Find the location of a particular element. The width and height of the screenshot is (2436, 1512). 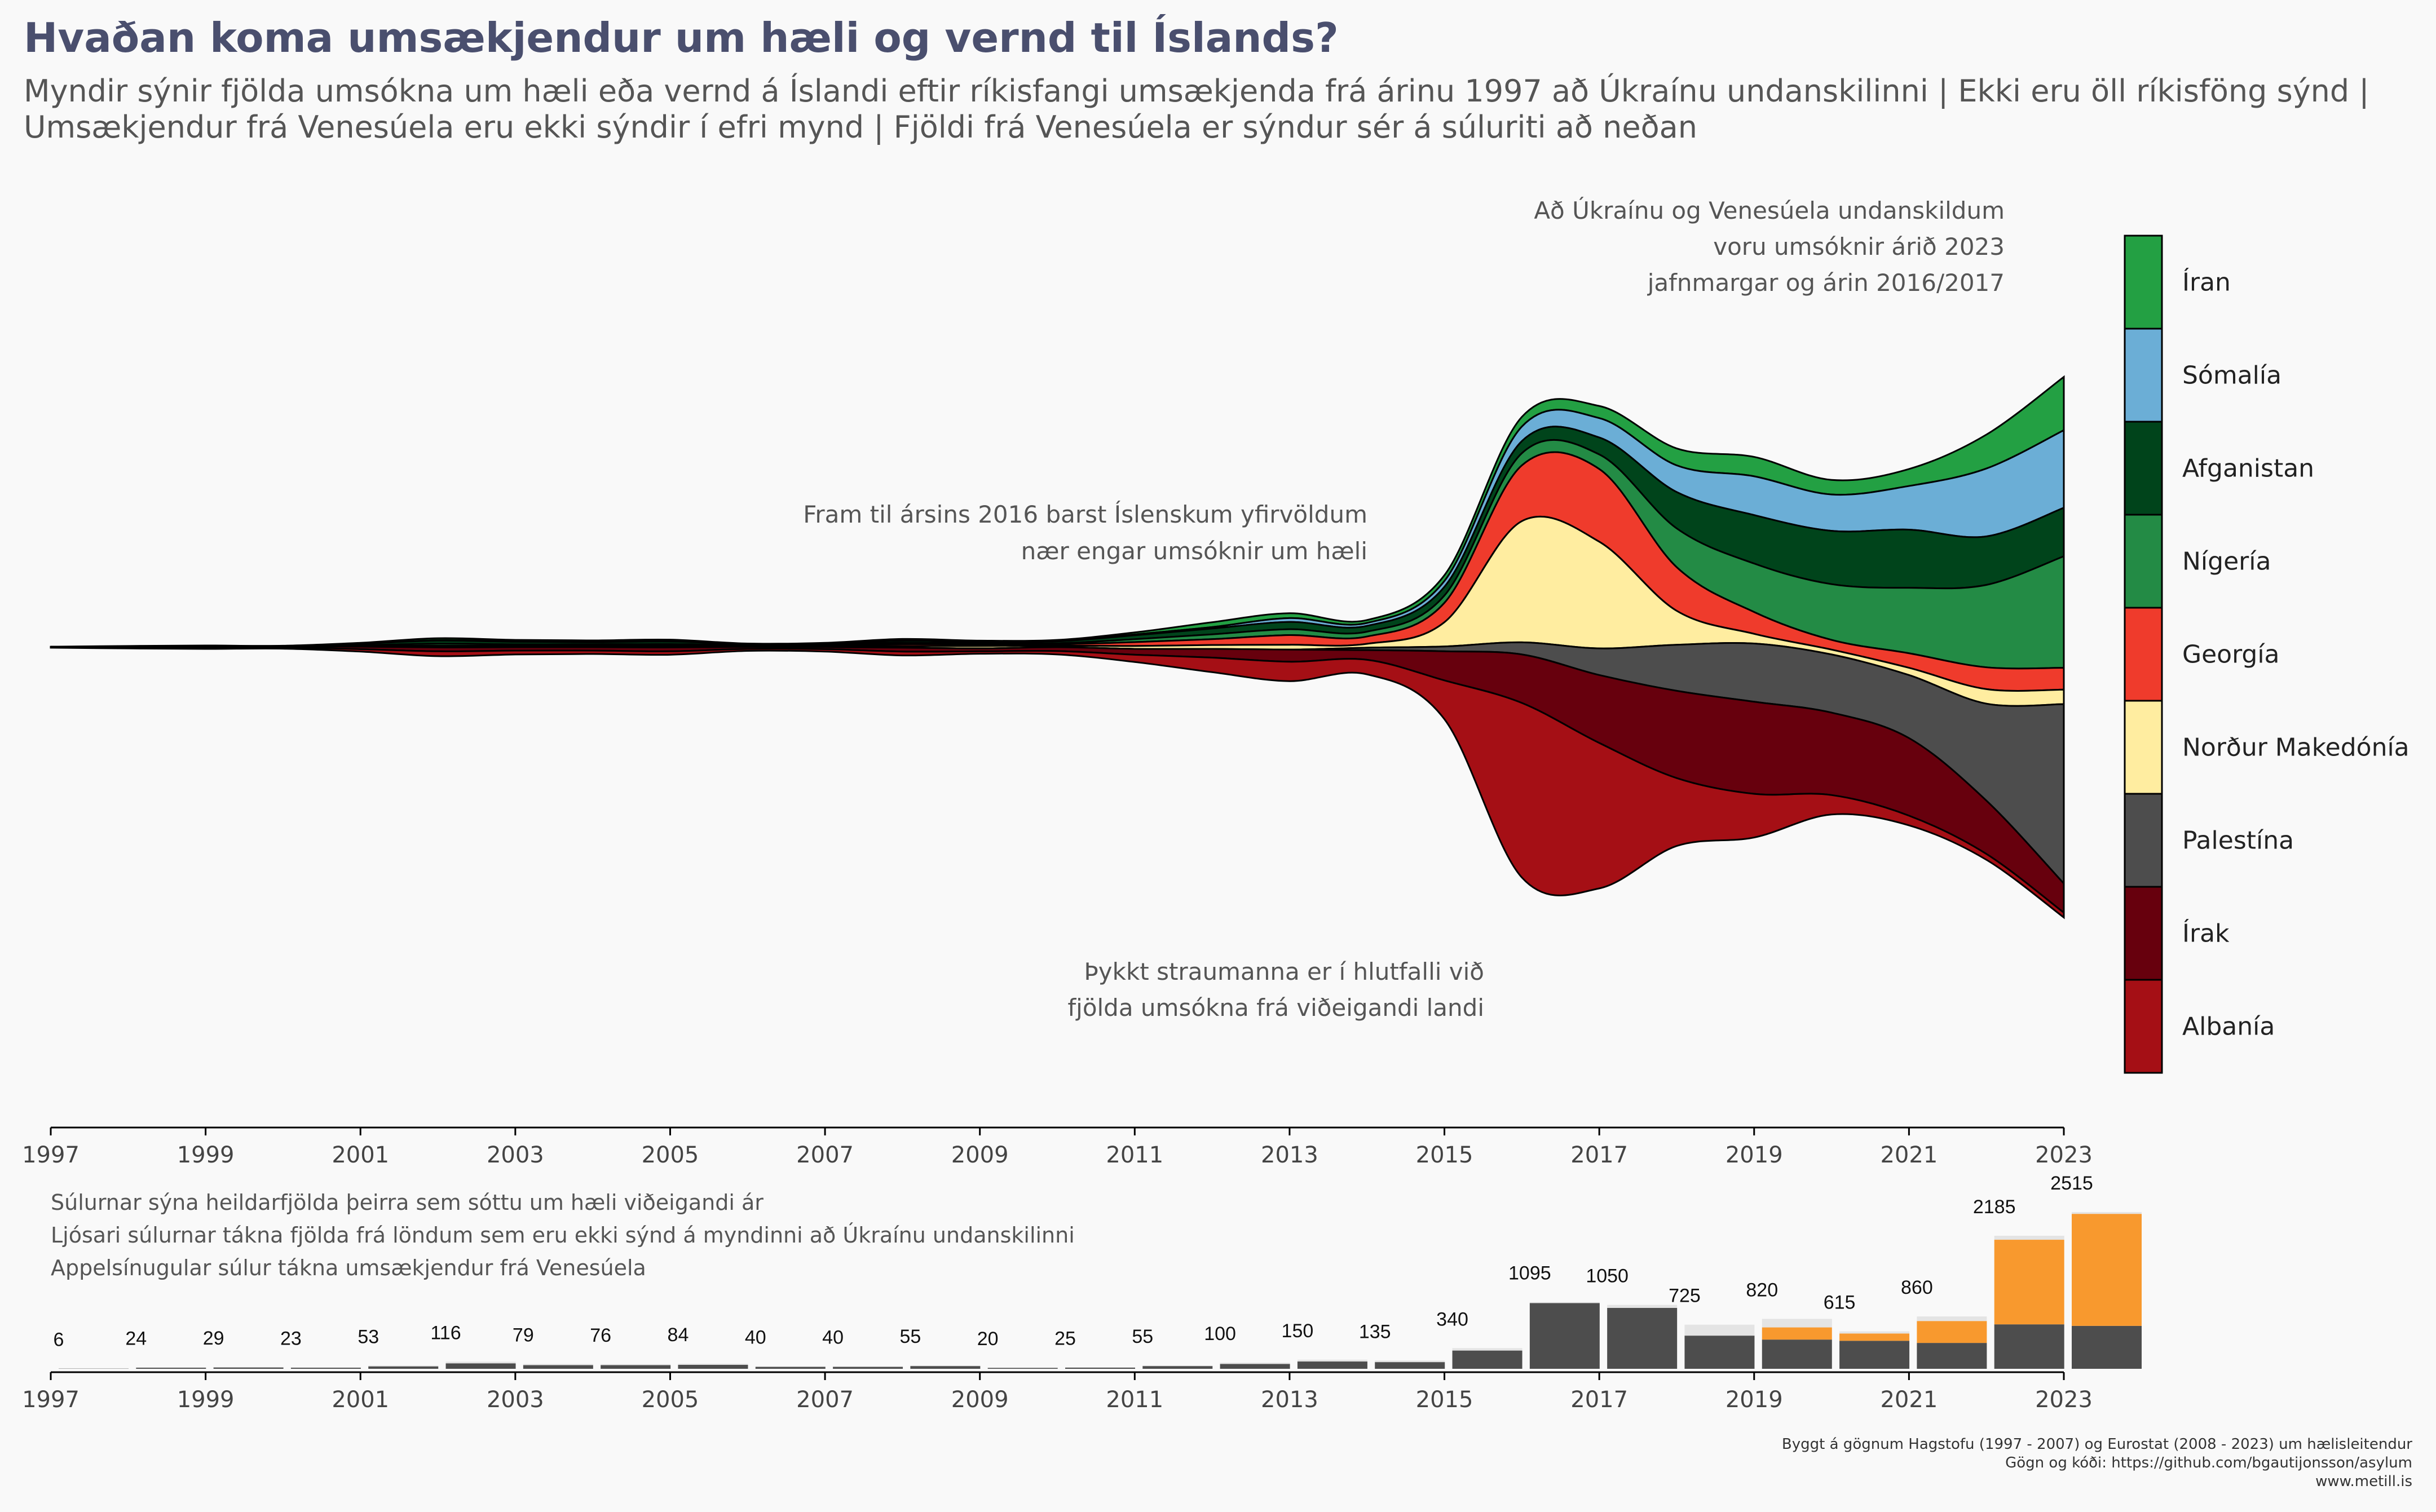

bar-total-label-2014: 135 is located at coordinates (1375, 1331).